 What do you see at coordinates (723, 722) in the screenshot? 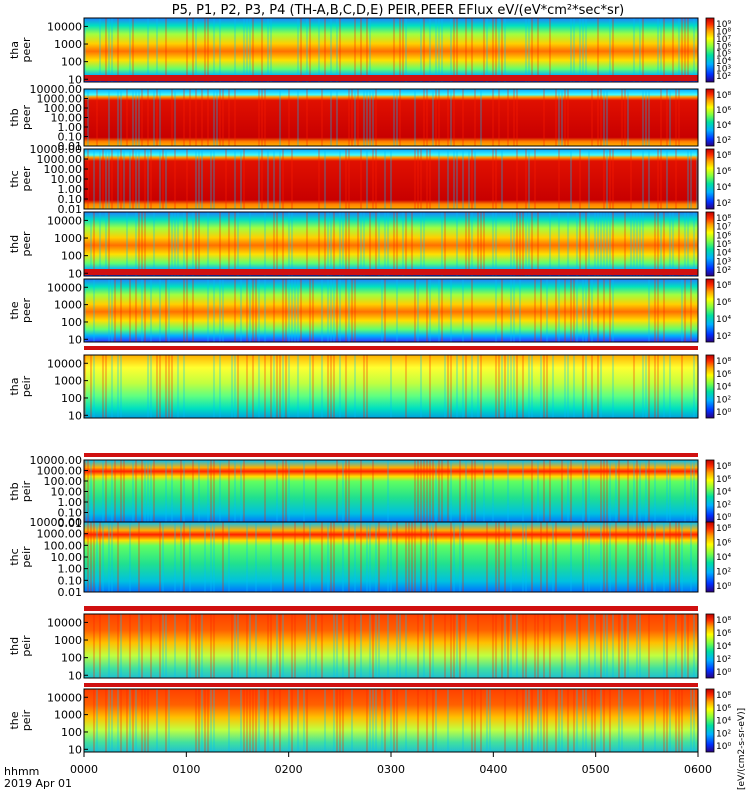
I see `colorbar-tick-label: 10⁴` at bounding box center [723, 722].